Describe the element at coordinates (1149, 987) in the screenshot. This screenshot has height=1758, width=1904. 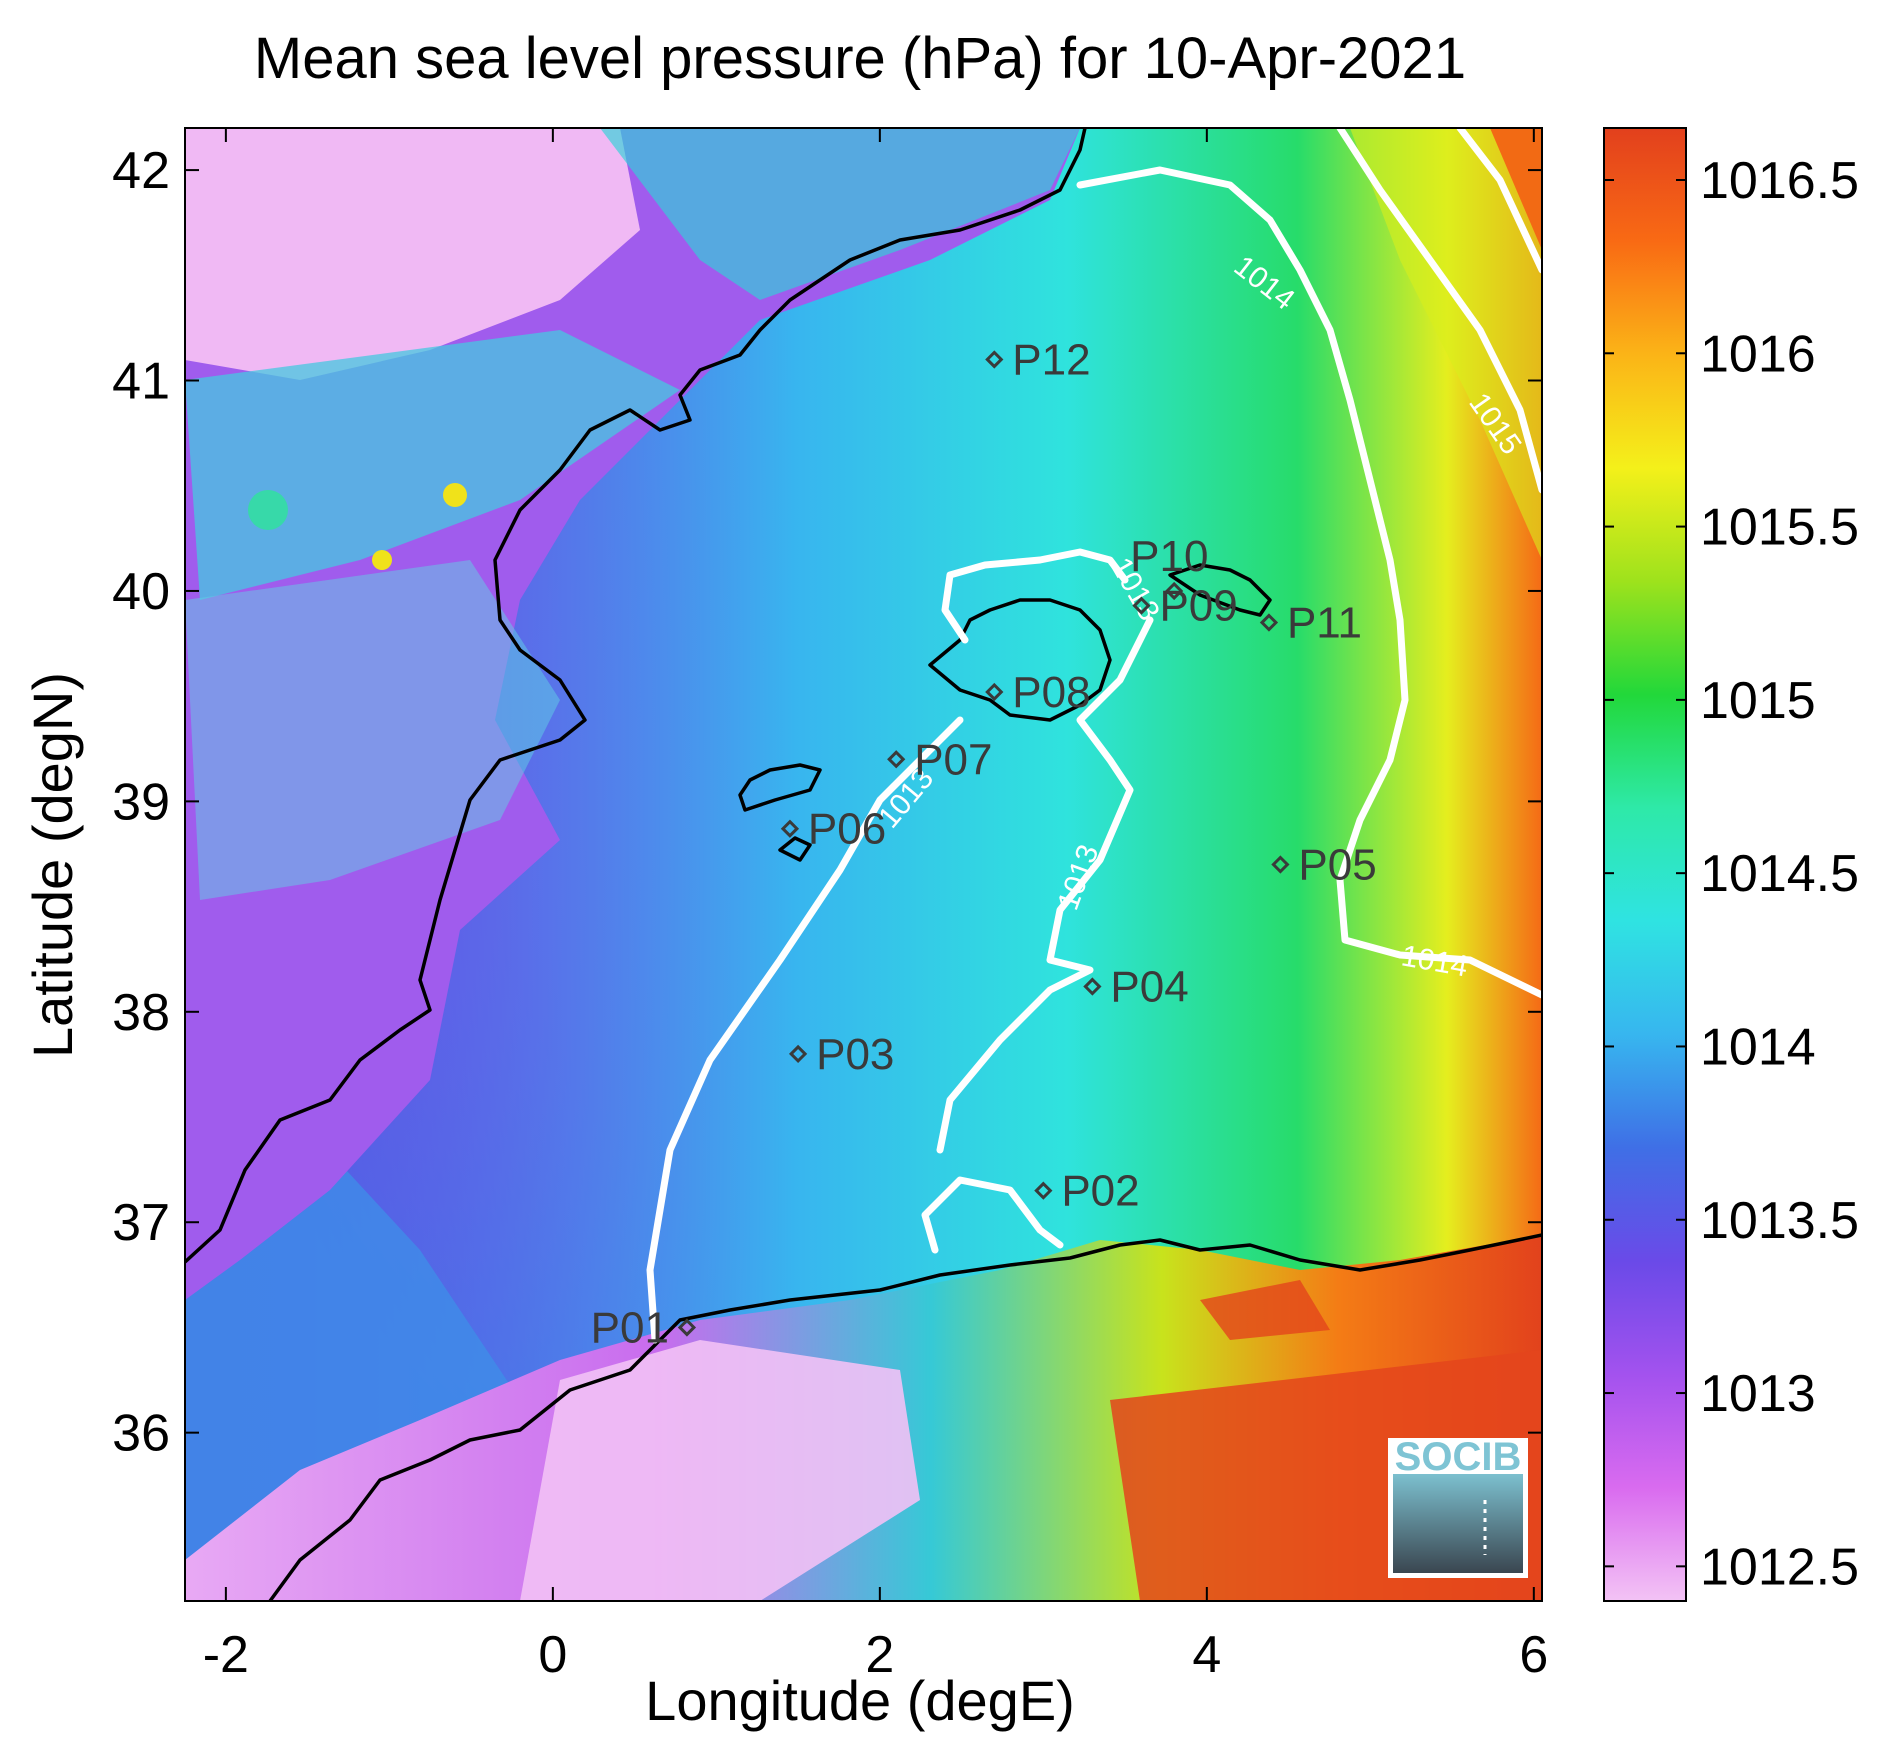
I see `station-label: P04` at that location.